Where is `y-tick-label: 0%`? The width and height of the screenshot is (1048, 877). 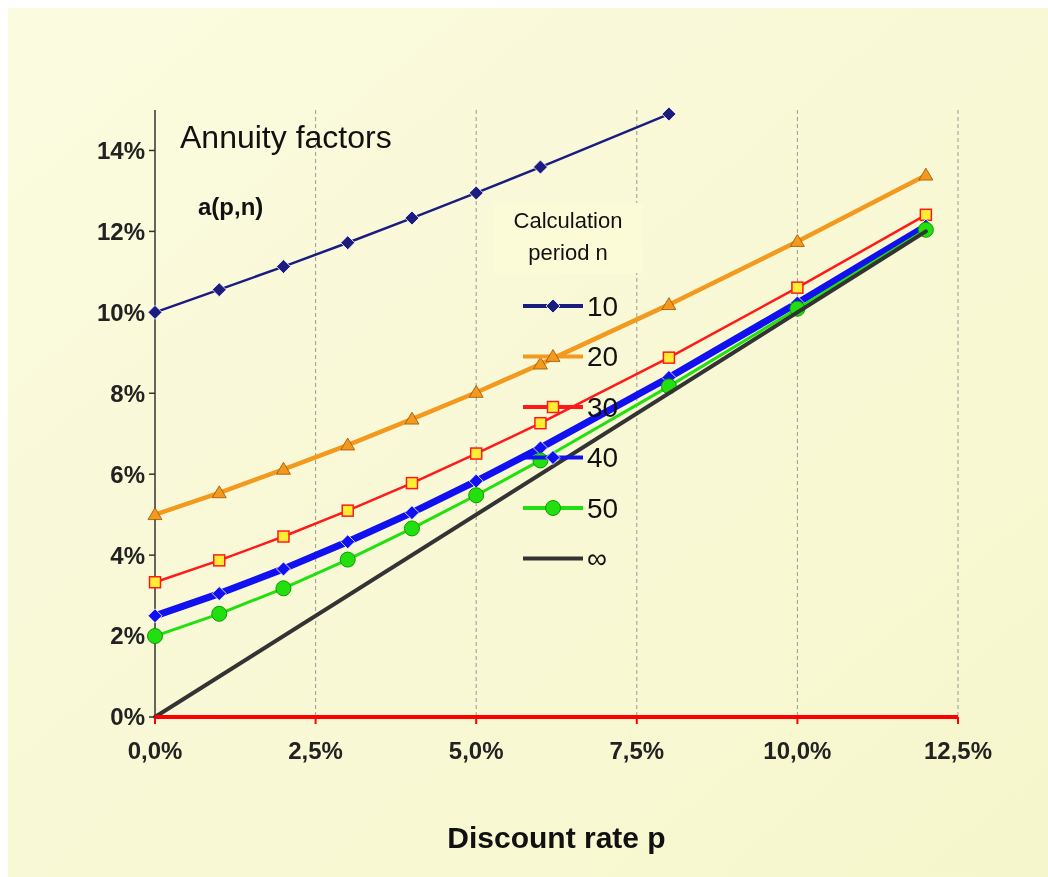 y-tick-label: 0% is located at coordinates (127, 717).